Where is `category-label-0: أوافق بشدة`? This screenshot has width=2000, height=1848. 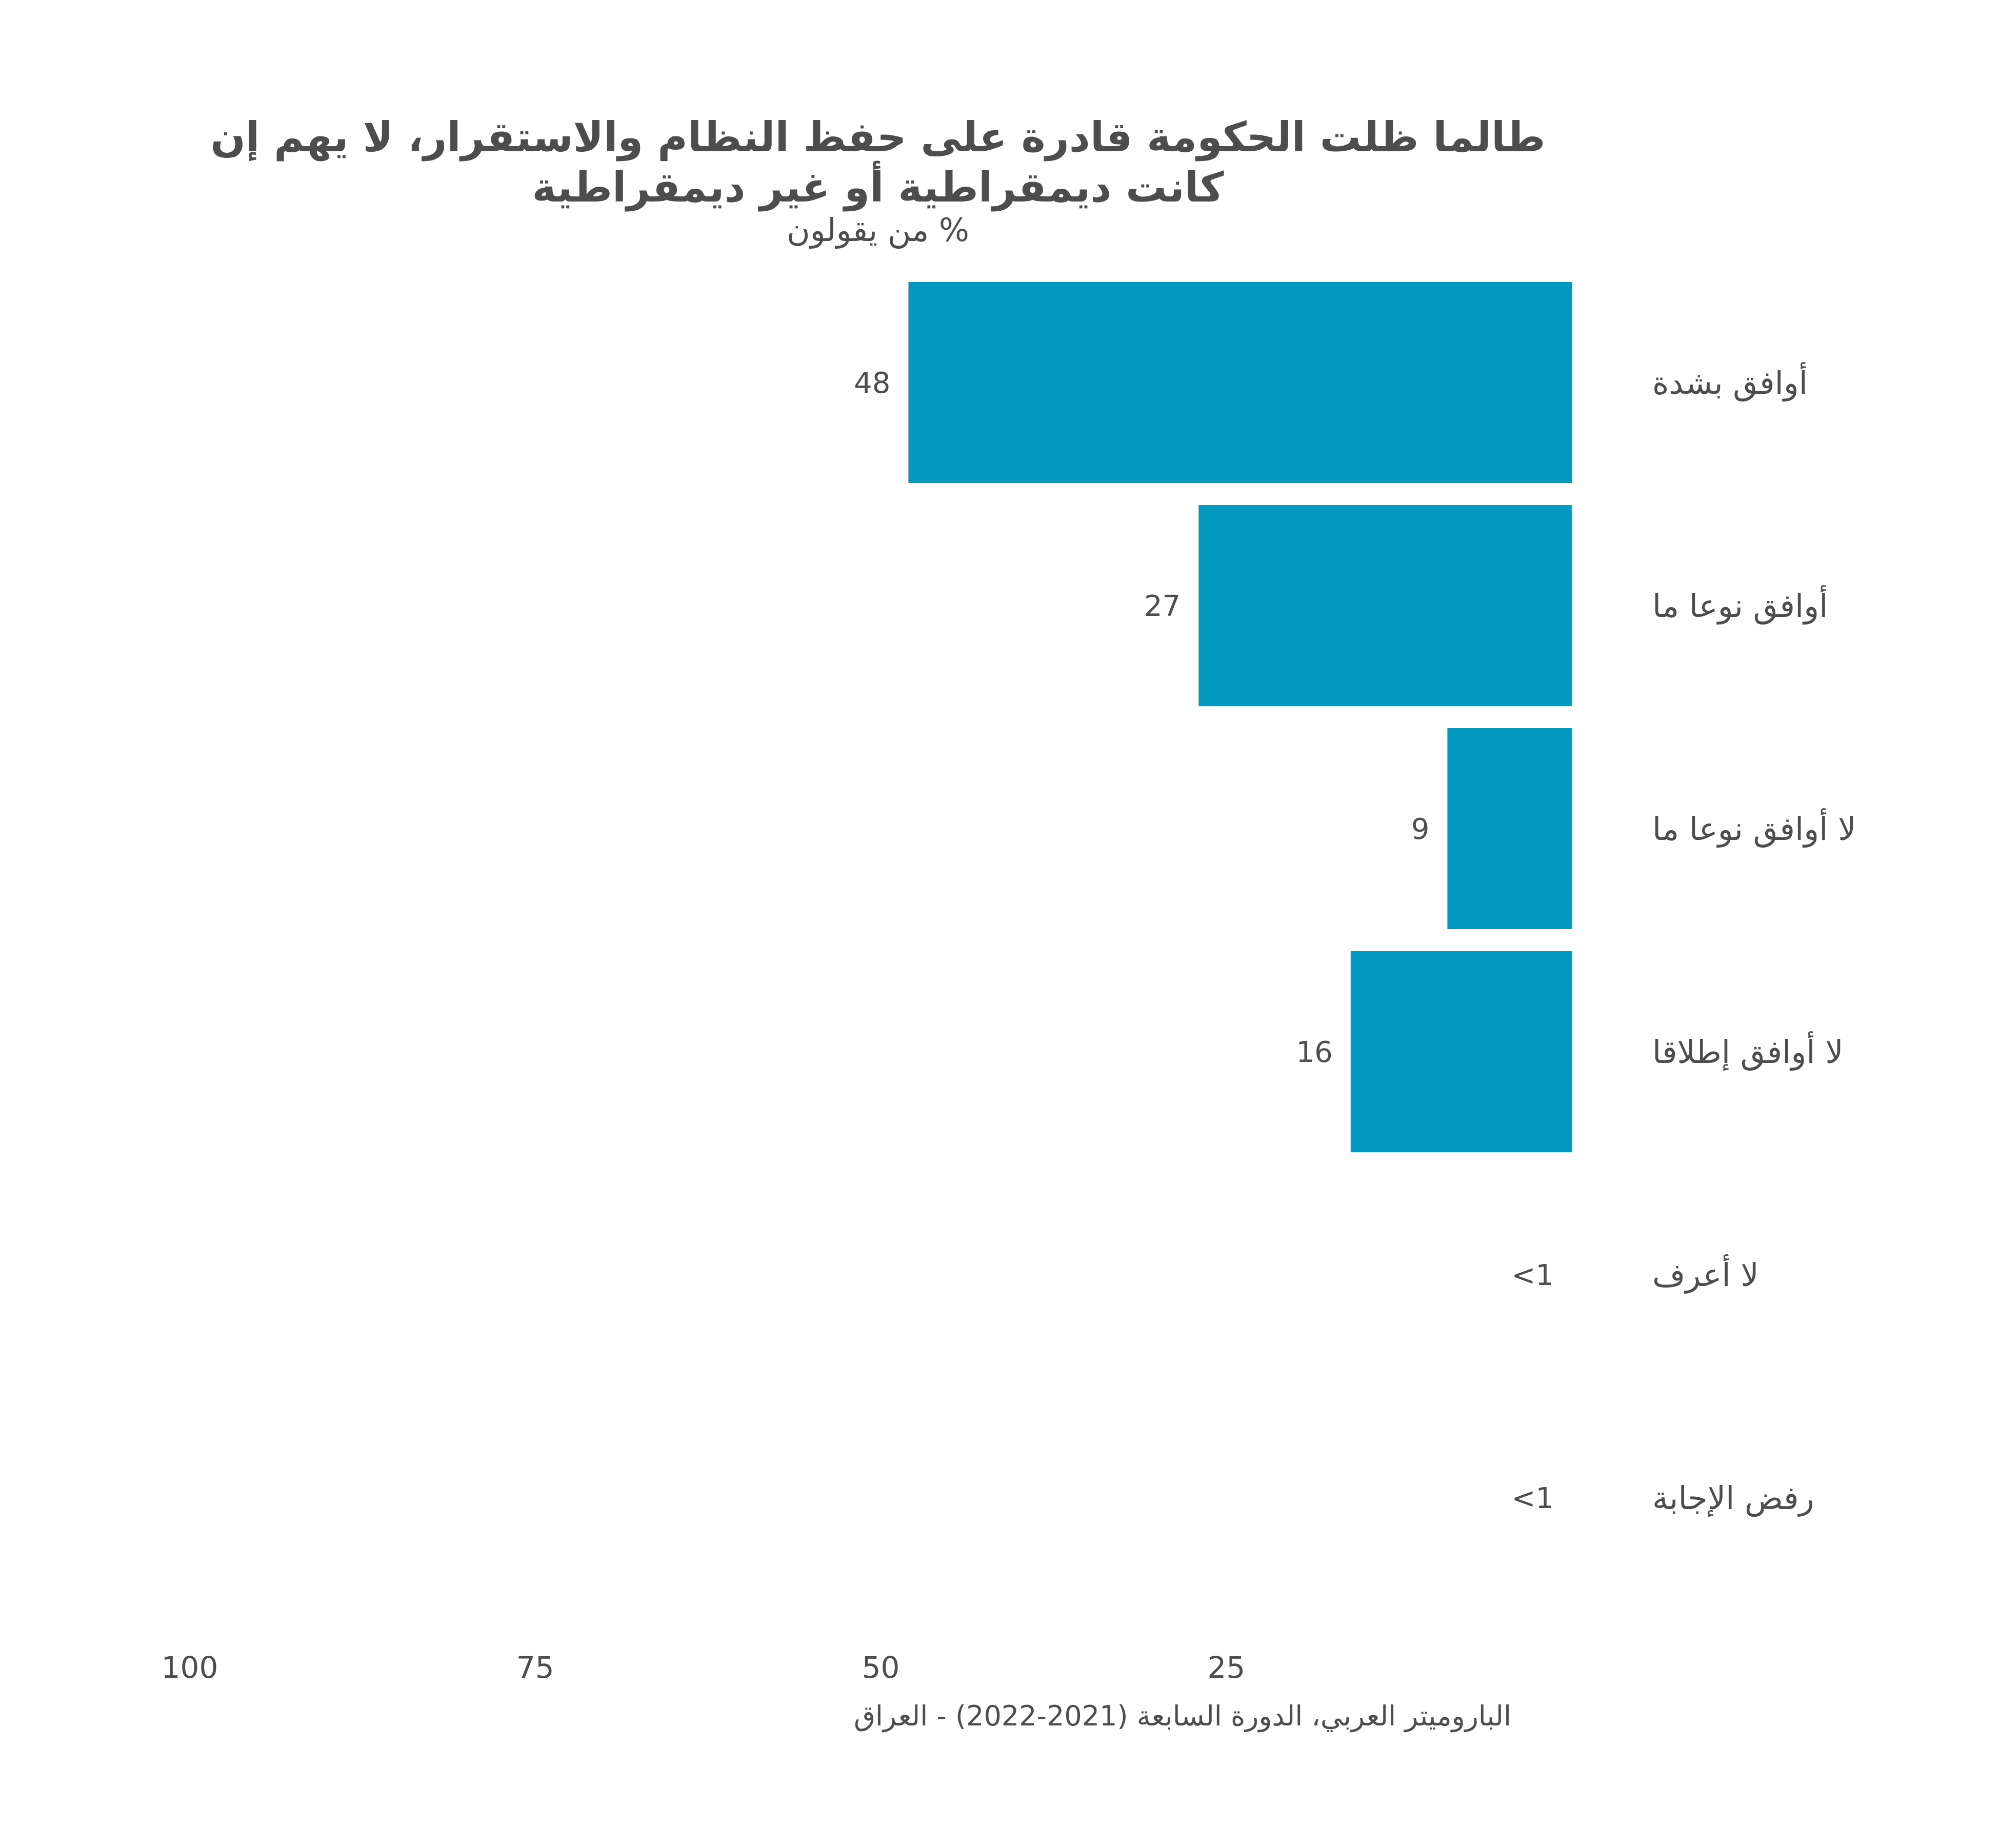 category-label-0: أوافق بشدة is located at coordinates (1730, 381).